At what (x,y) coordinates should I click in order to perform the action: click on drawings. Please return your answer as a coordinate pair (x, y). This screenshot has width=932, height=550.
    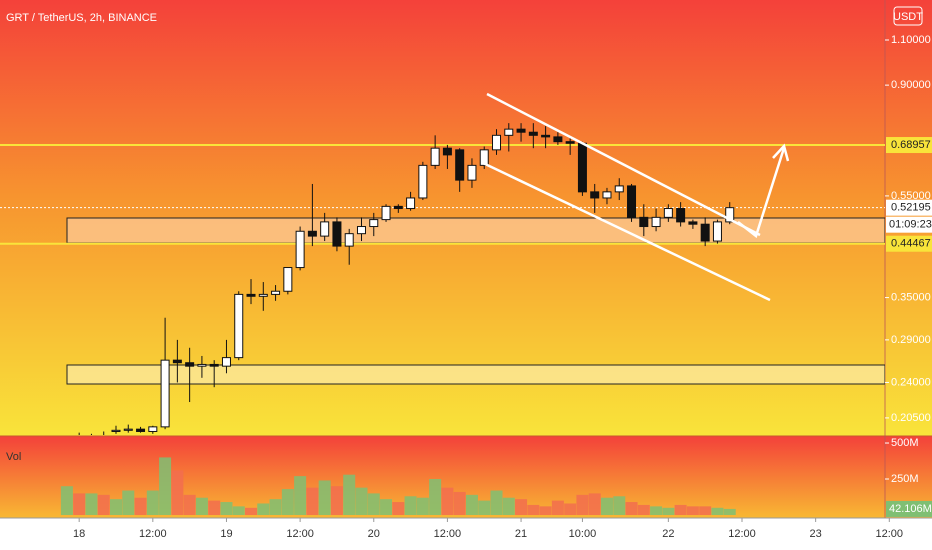
    Looking at the image, I should click on (636, 197).